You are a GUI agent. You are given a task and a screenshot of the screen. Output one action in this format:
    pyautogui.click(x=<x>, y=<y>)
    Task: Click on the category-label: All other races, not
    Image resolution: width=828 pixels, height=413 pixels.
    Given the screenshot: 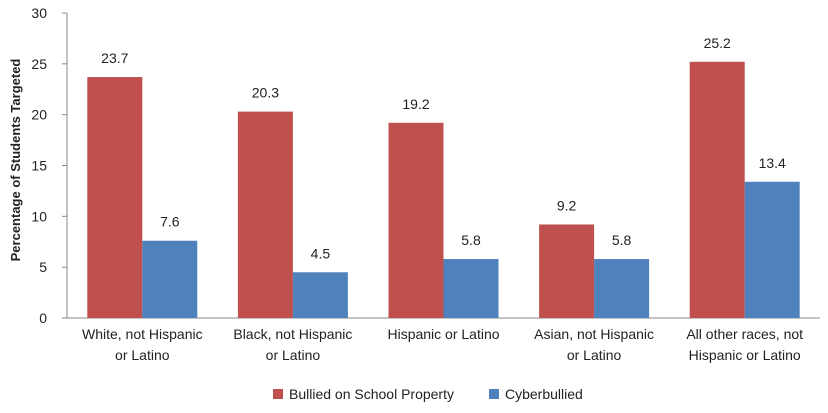 What is the action you would take?
    pyautogui.click(x=744, y=334)
    